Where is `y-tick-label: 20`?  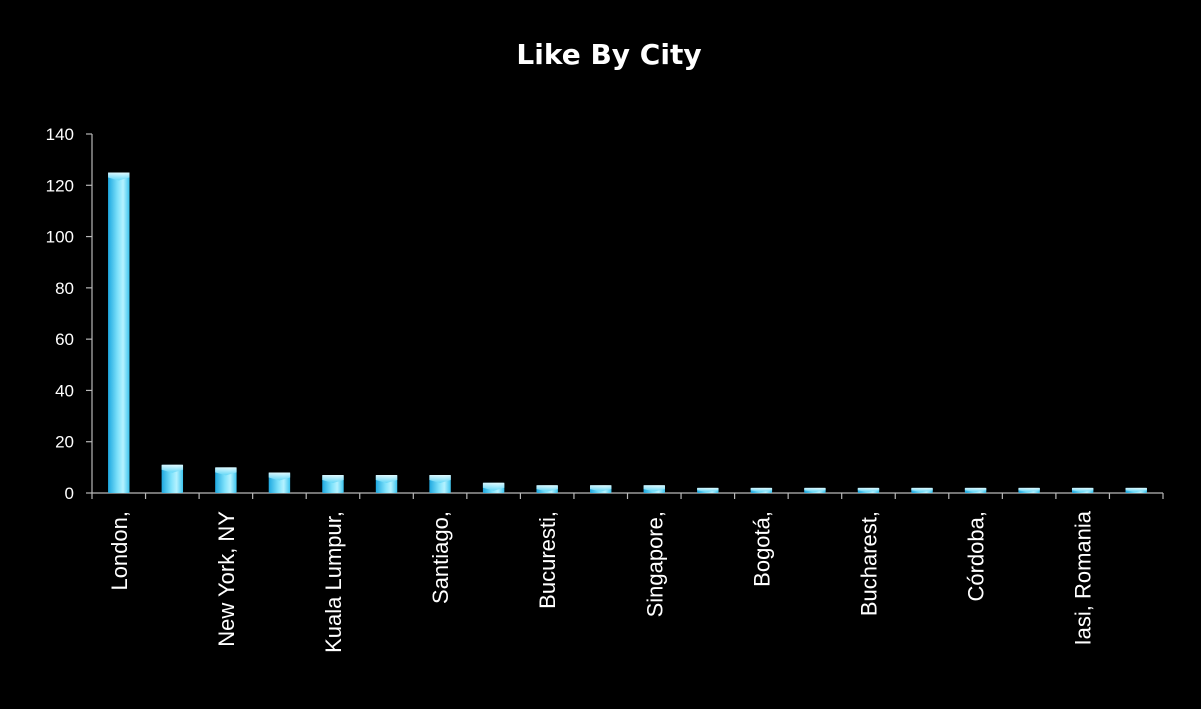
y-tick-label: 20 is located at coordinates (64, 442).